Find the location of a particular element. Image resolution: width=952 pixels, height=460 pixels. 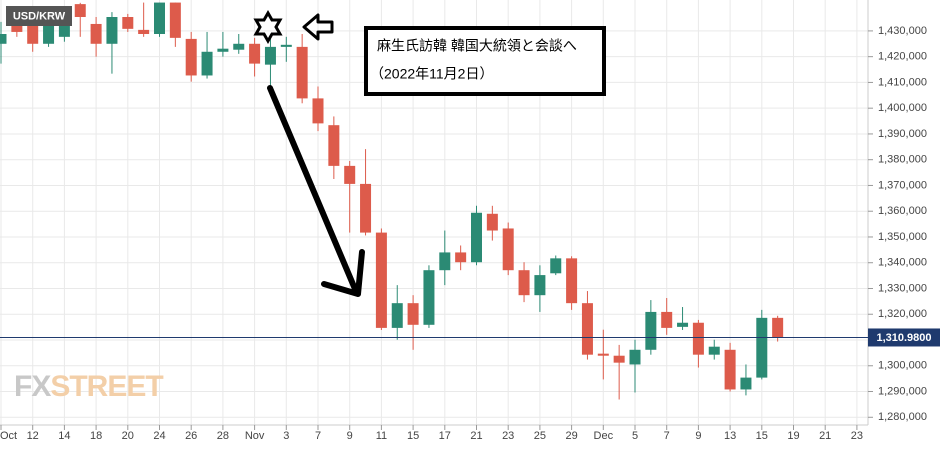

y-tick-label: 1,350,000 is located at coordinates (902, 237).